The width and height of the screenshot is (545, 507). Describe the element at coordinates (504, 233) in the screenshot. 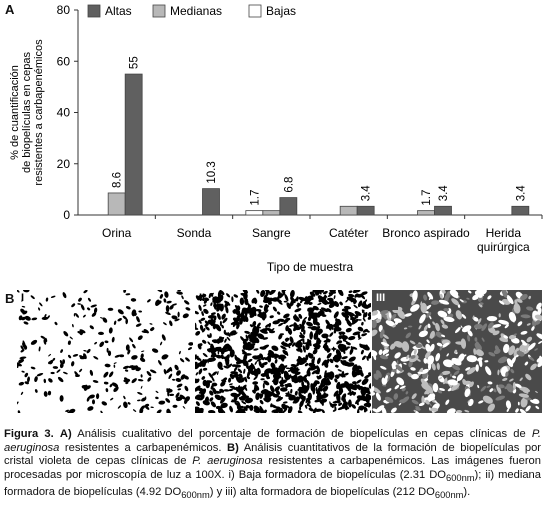

I see `x-tick-label: Herida` at that location.